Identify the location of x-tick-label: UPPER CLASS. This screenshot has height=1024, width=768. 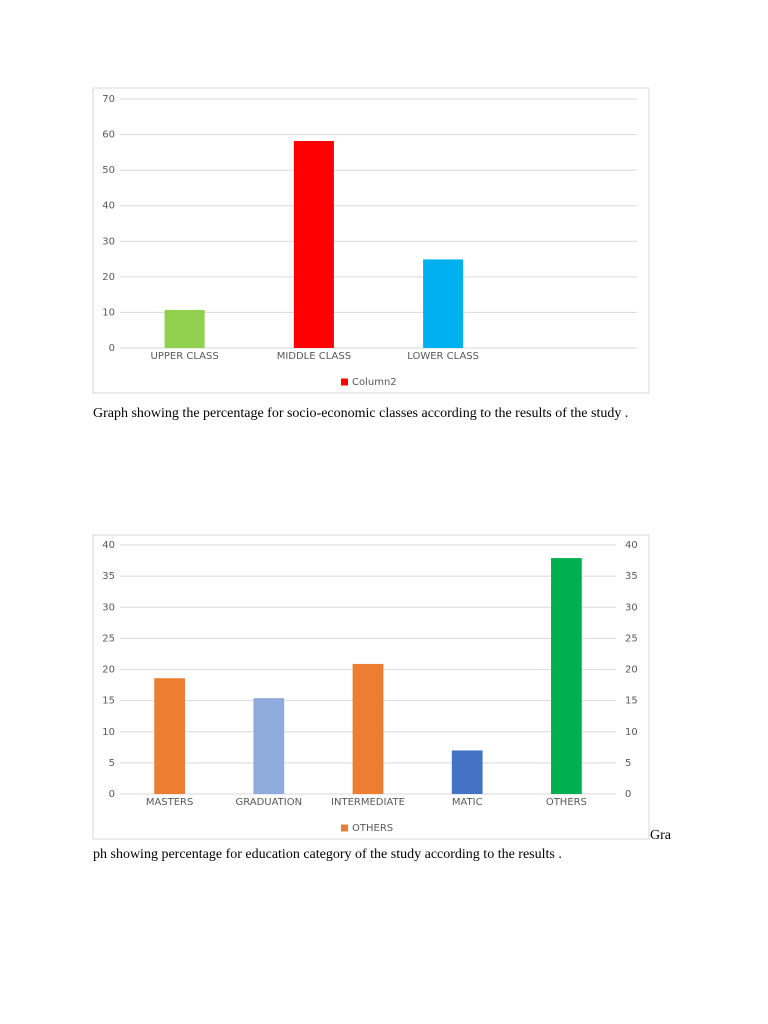
(185, 356).